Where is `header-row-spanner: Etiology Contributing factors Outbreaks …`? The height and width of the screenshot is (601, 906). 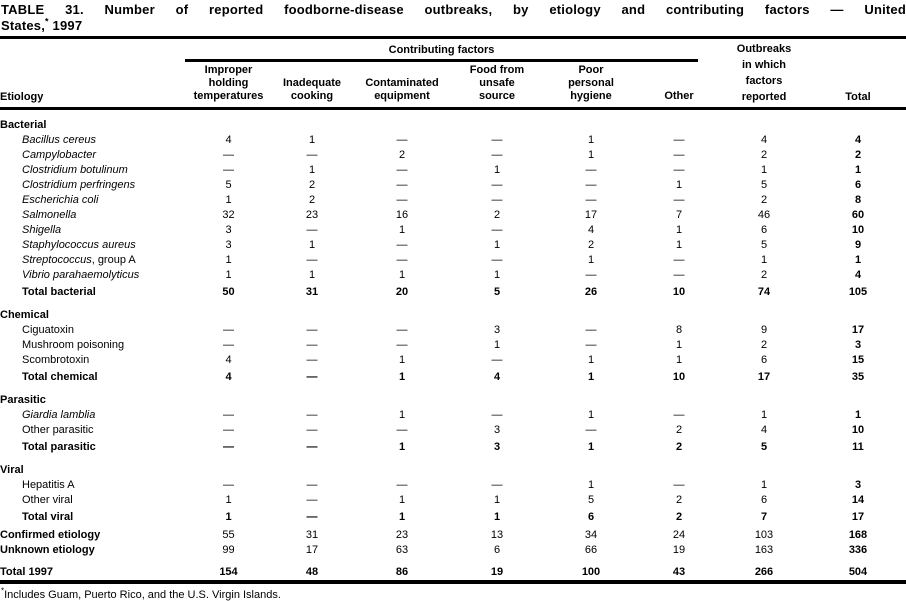
header-row-spanner: Etiology Contributing factors Outbreaks … is located at coordinates (453, 70).